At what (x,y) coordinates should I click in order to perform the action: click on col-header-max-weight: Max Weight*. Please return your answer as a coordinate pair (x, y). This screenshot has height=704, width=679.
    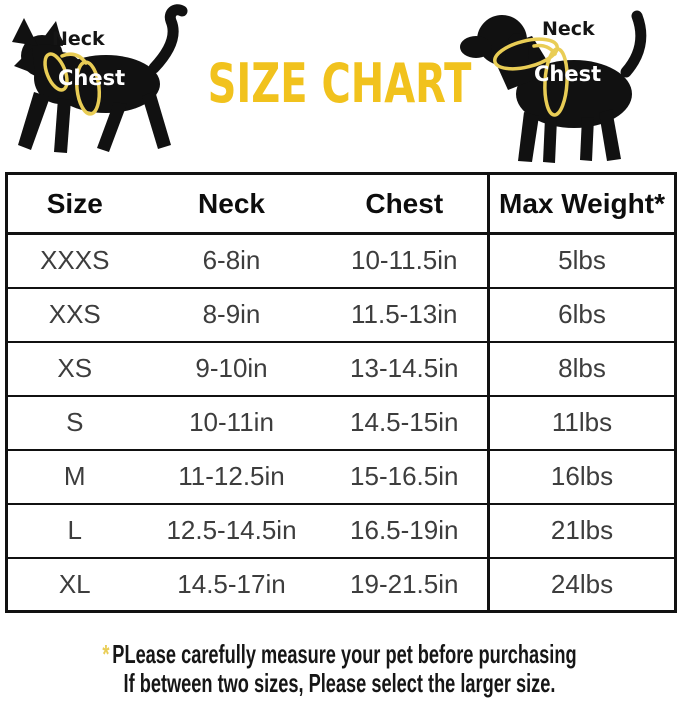
    Looking at the image, I should click on (581, 204).